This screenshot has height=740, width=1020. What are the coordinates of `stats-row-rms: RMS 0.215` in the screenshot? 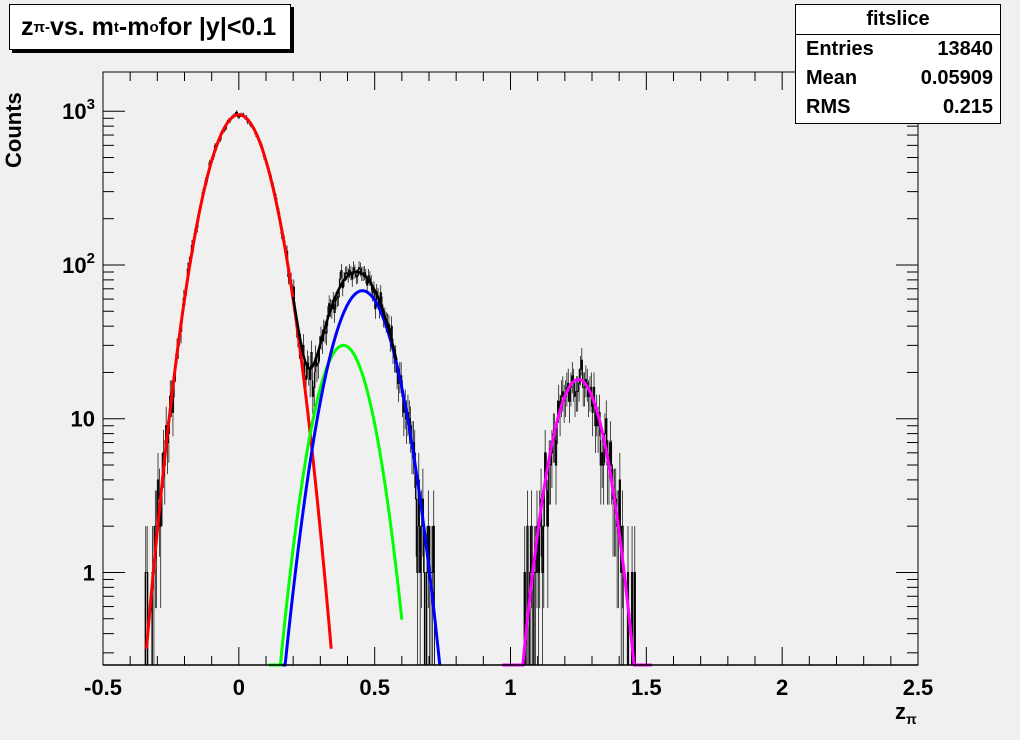 It's located at (898, 107).